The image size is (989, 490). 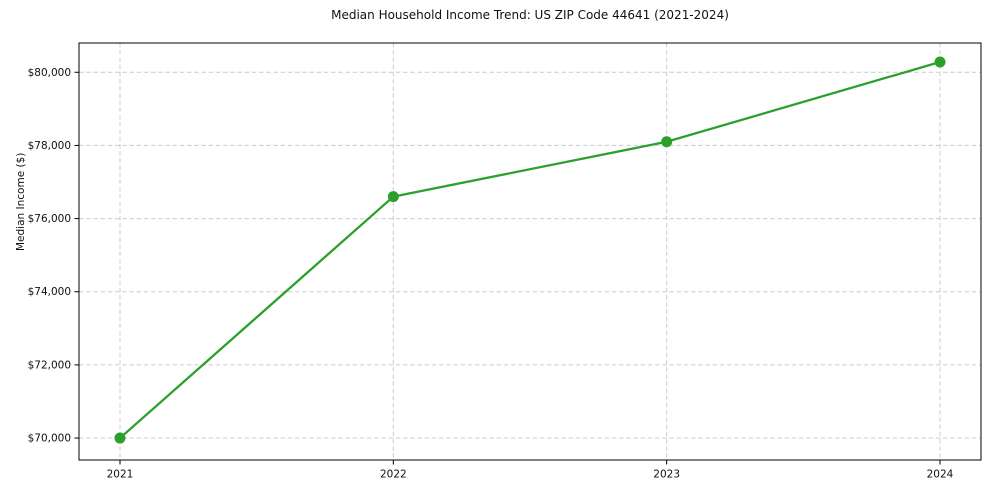 I want to click on x-tick-label: 2021, so click(x=120, y=475).